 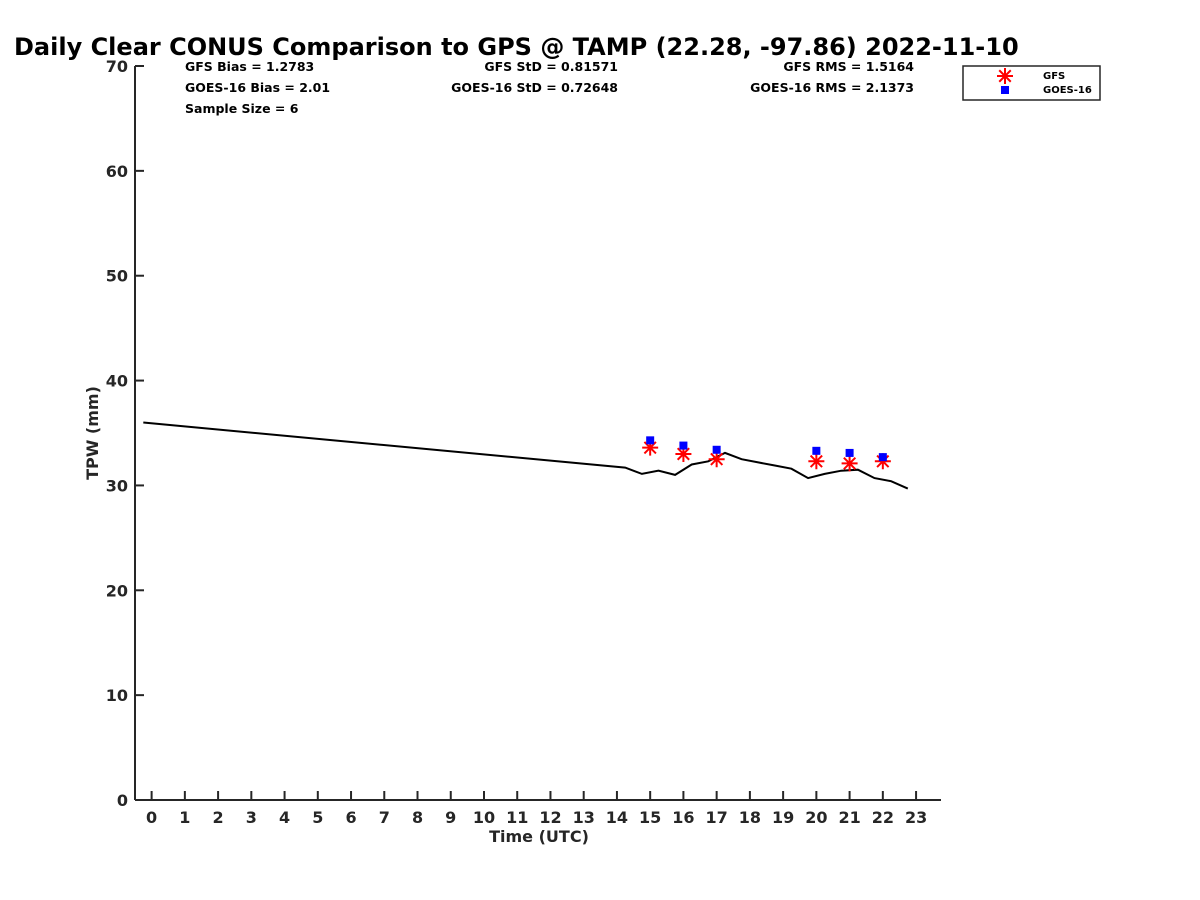 What do you see at coordinates (484, 817) in the screenshot?
I see `x-tick-label: 10` at bounding box center [484, 817].